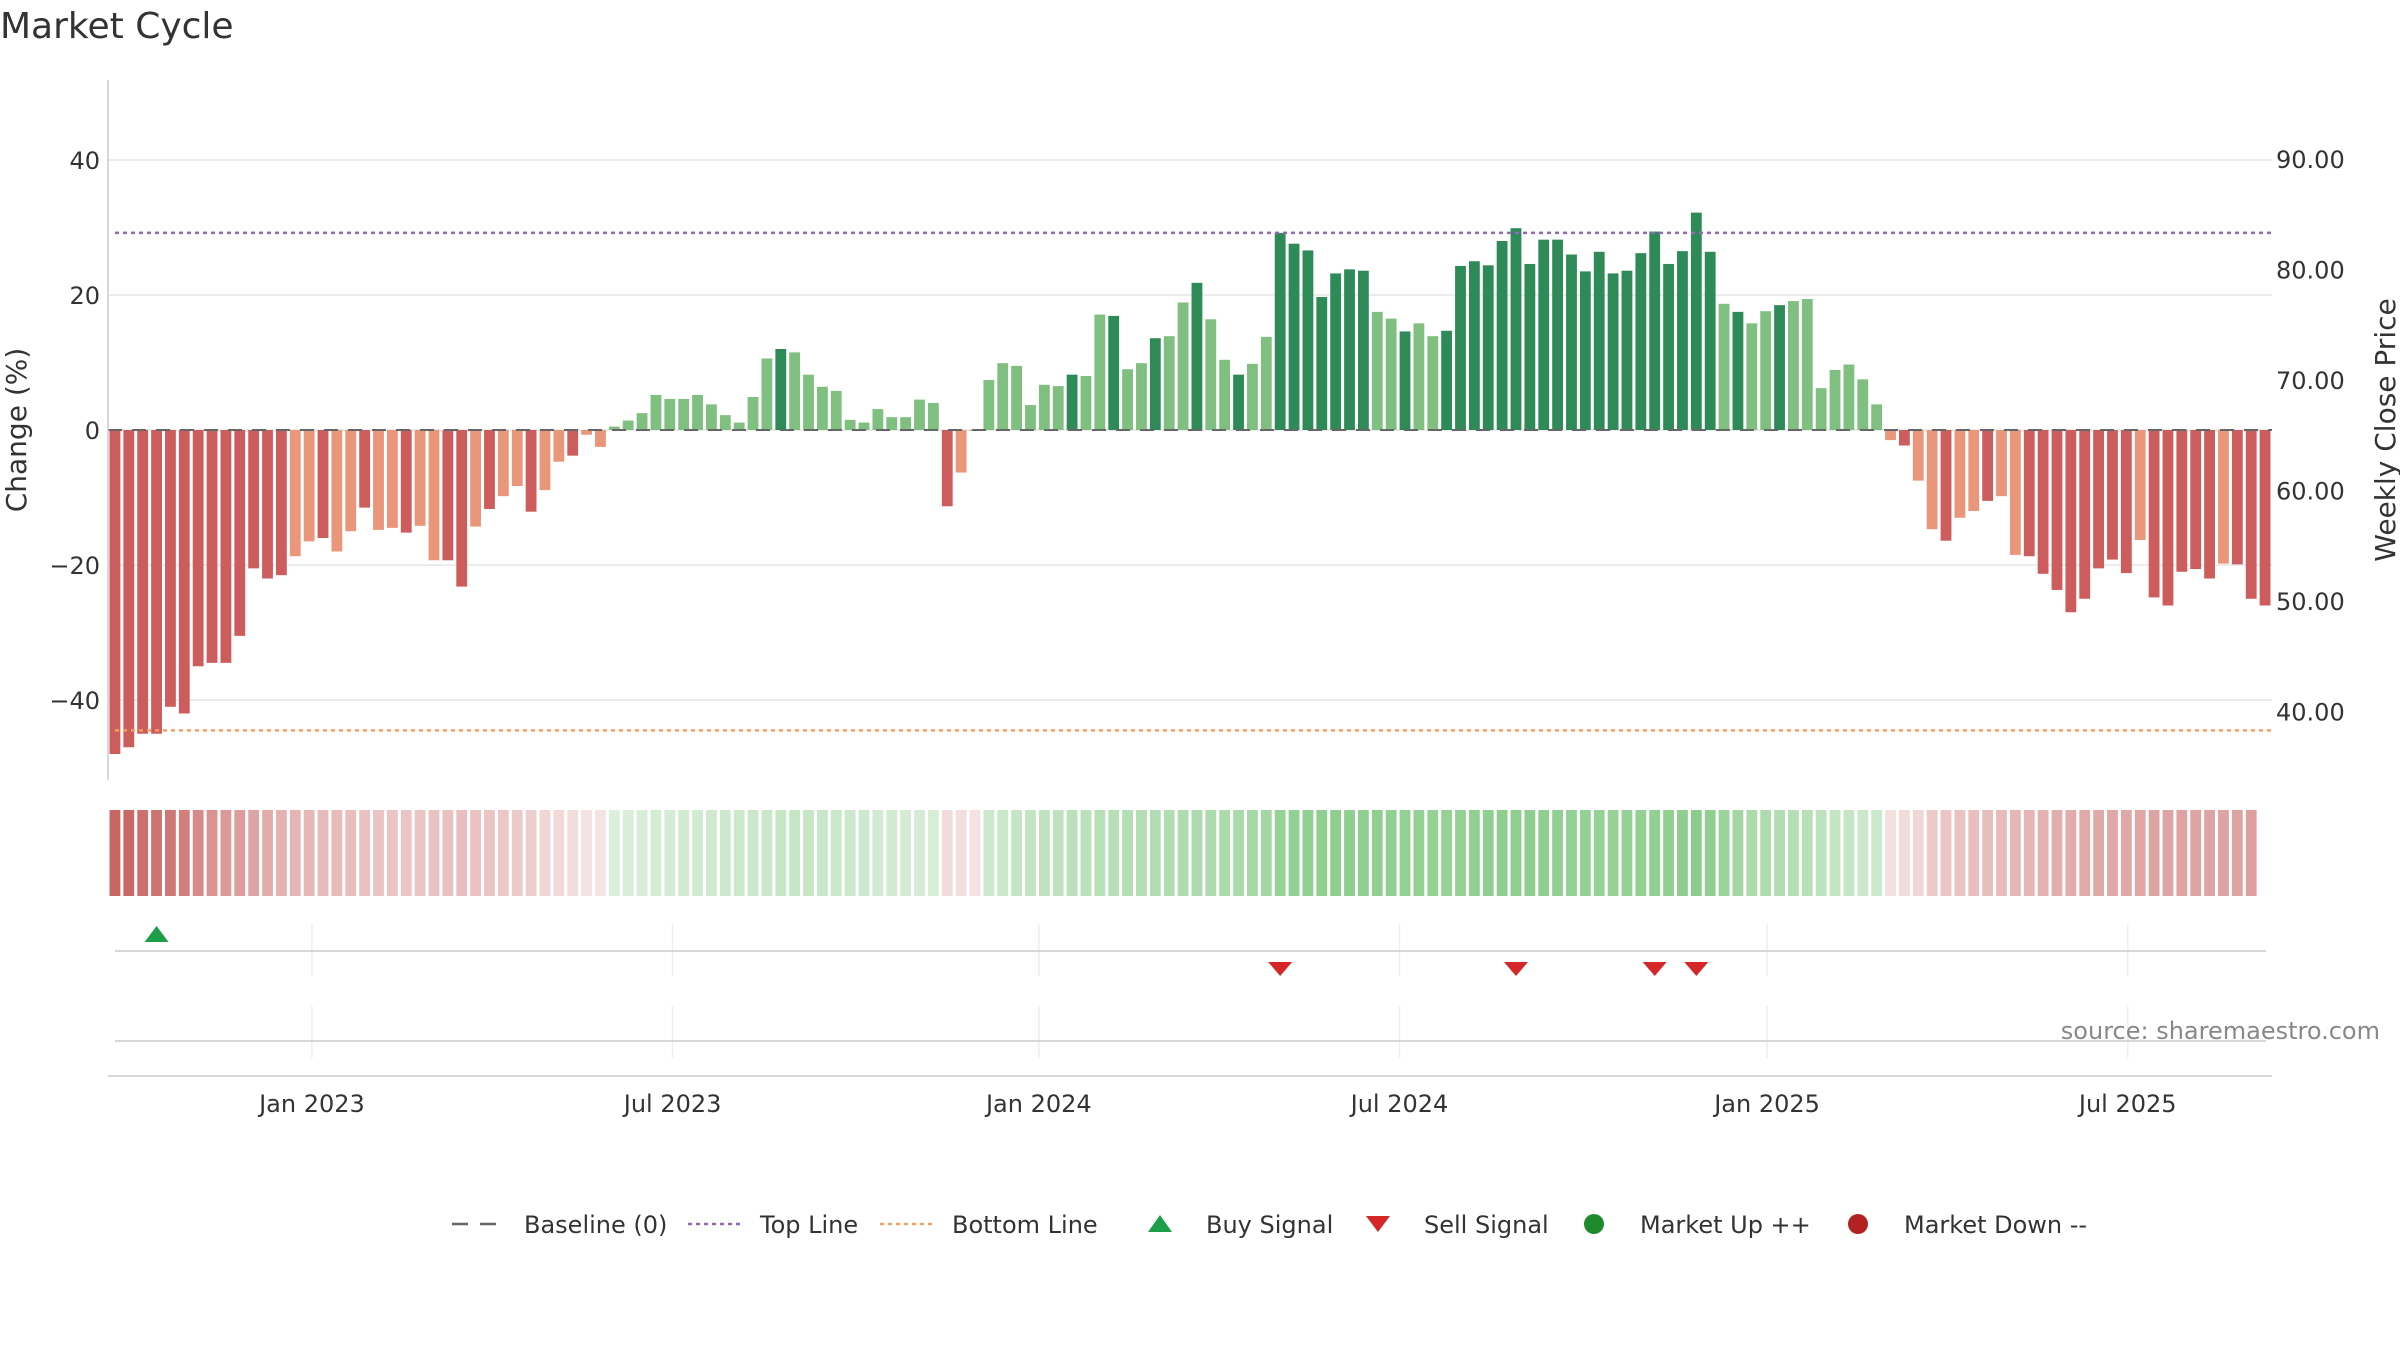 The width and height of the screenshot is (2400, 1350). What do you see at coordinates (117, 26) in the screenshot?
I see `chart-title: Market Cycle` at bounding box center [117, 26].